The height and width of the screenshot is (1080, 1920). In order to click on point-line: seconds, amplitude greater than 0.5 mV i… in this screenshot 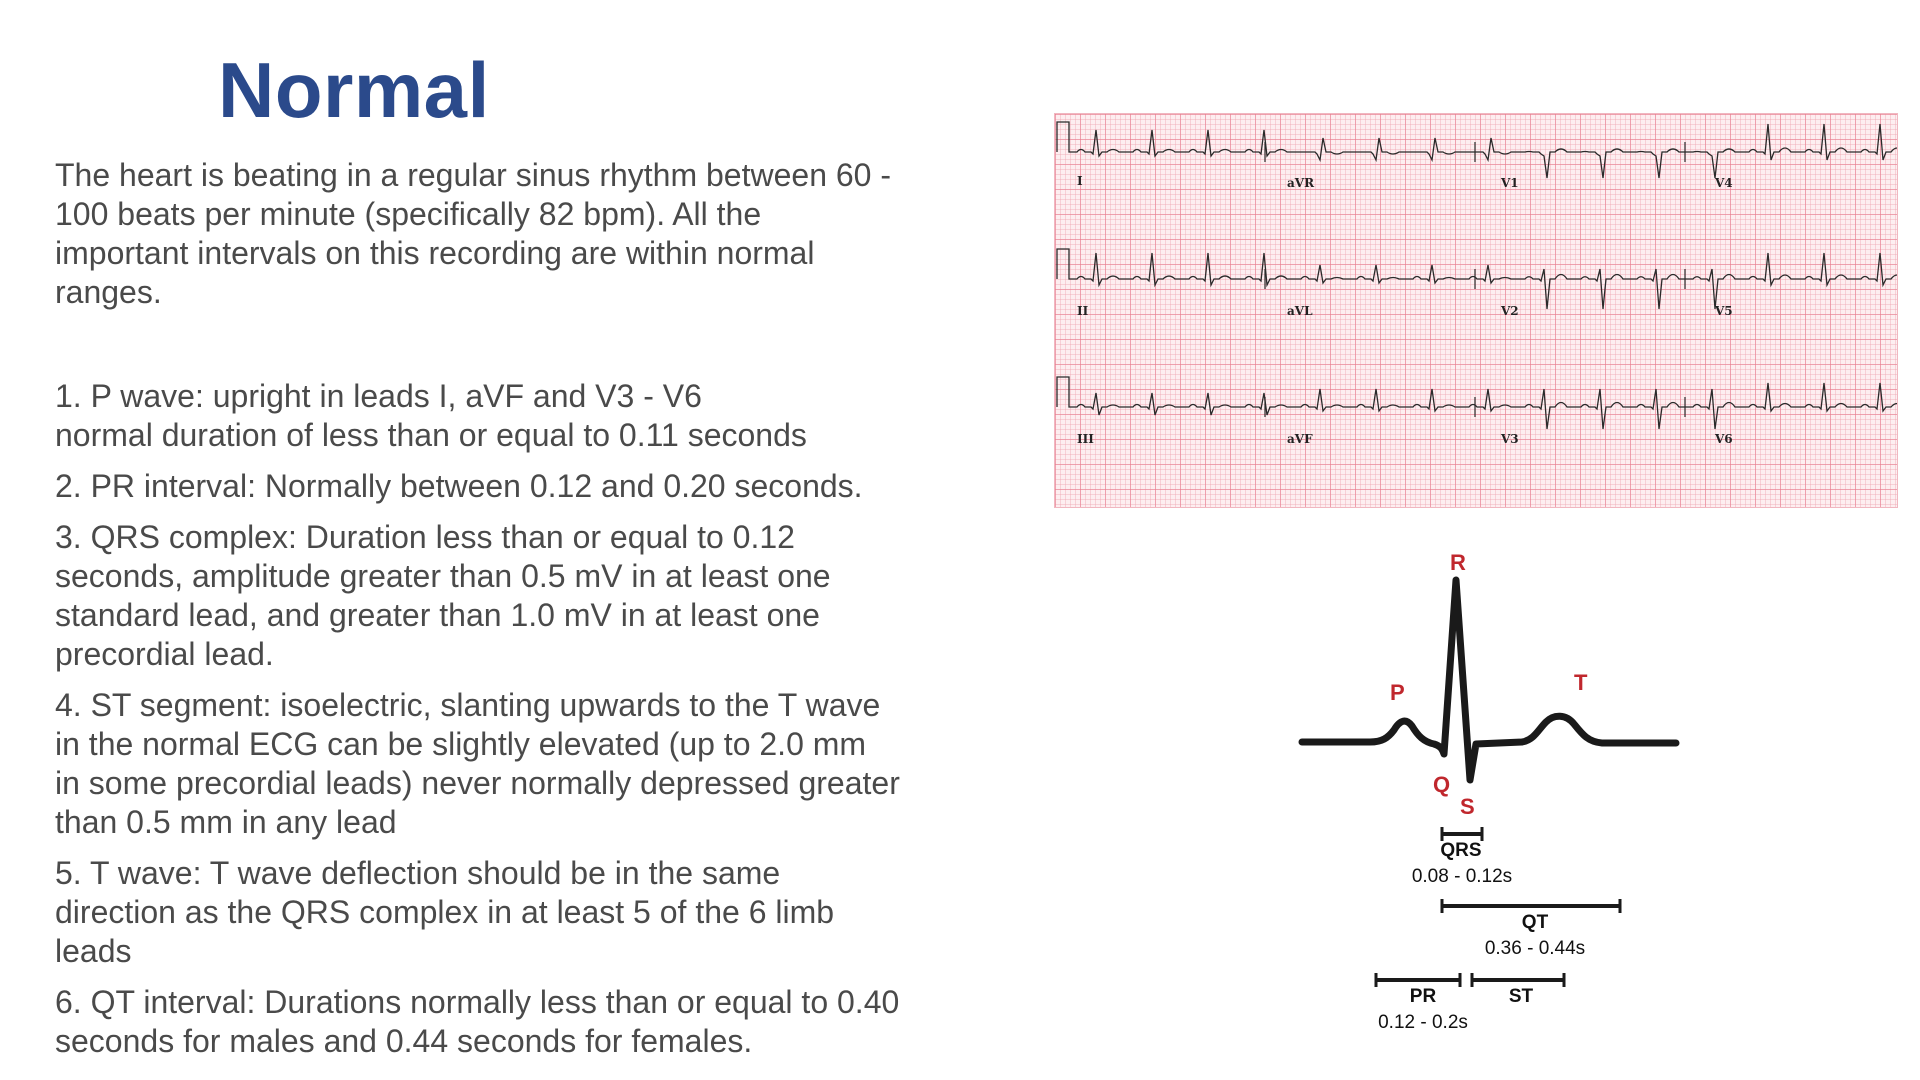, I will do `click(443, 576)`.